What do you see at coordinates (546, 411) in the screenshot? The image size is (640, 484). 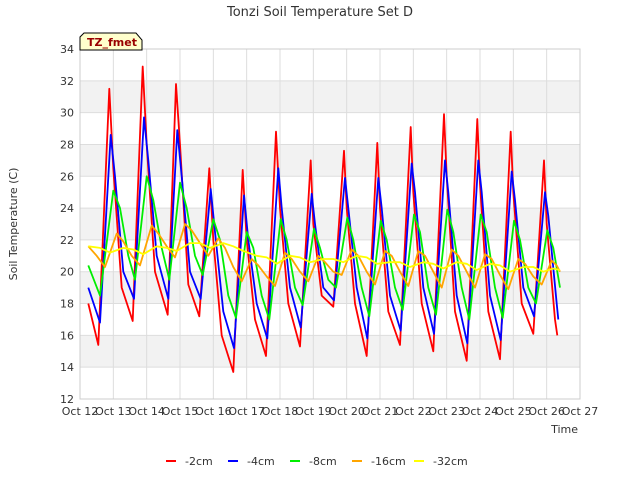 I see `x-tick-label: Oct 26` at bounding box center [546, 411].